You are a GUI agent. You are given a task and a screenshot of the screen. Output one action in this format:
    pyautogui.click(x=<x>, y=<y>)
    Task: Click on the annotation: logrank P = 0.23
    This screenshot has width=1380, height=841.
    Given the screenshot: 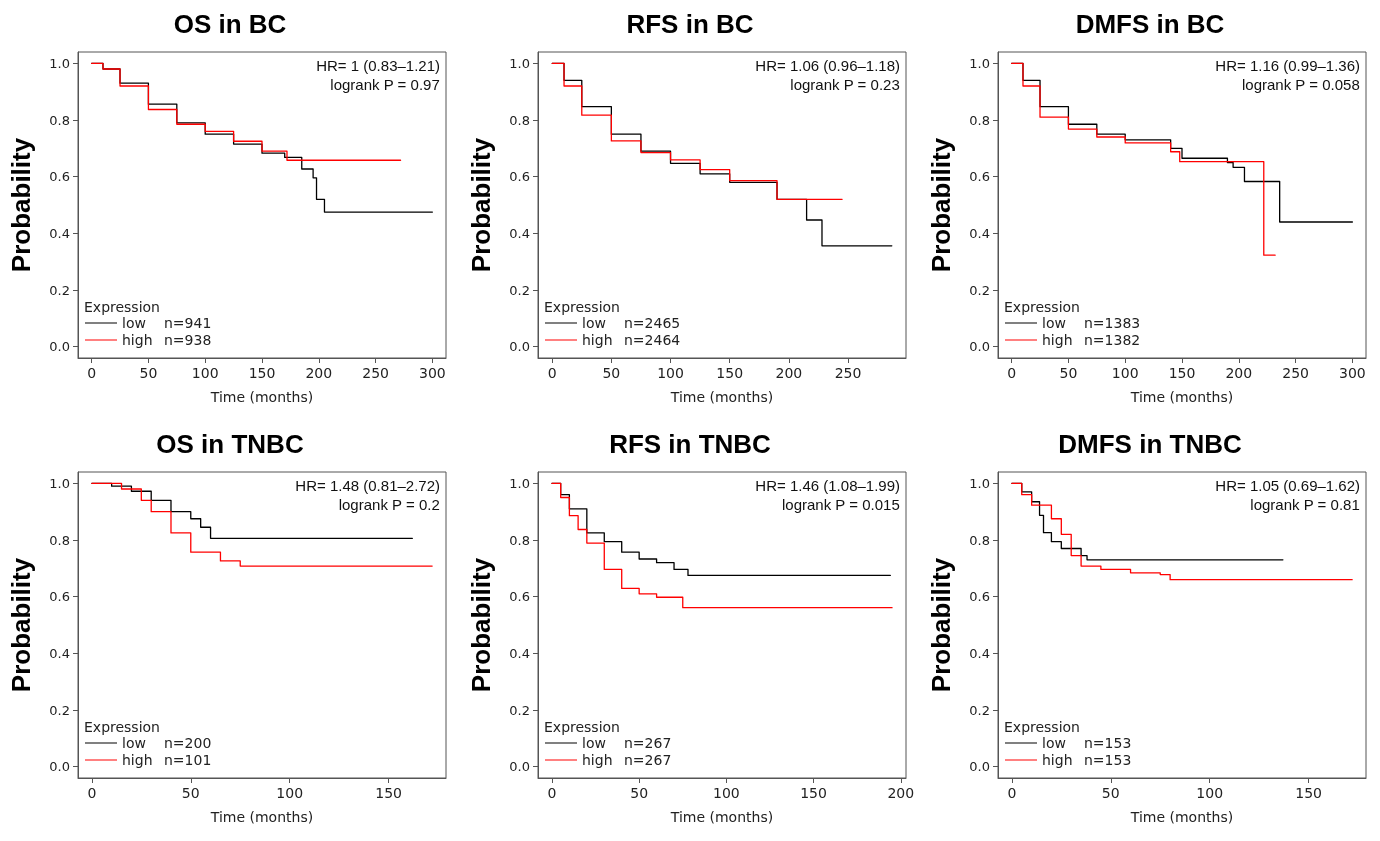 What is the action you would take?
    pyautogui.click(x=845, y=84)
    